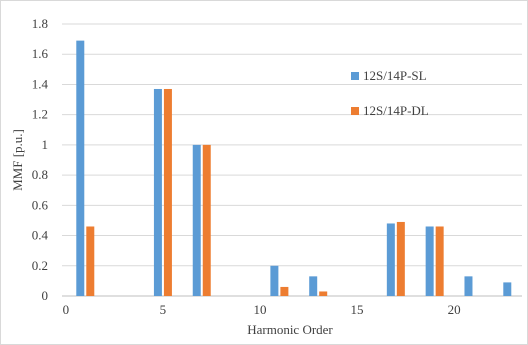  Describe the element at coordinates (396, 110) in the screenshot. I see `legend-label-dl: 12S/14P-DL` at that location.